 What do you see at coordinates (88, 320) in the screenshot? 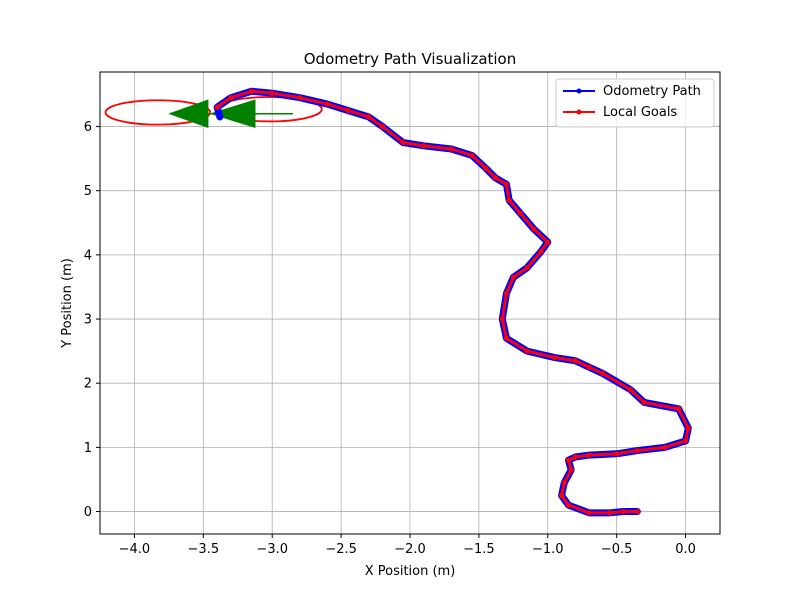
I see `y-tick-label: 3` at bounding box center [88, 320].